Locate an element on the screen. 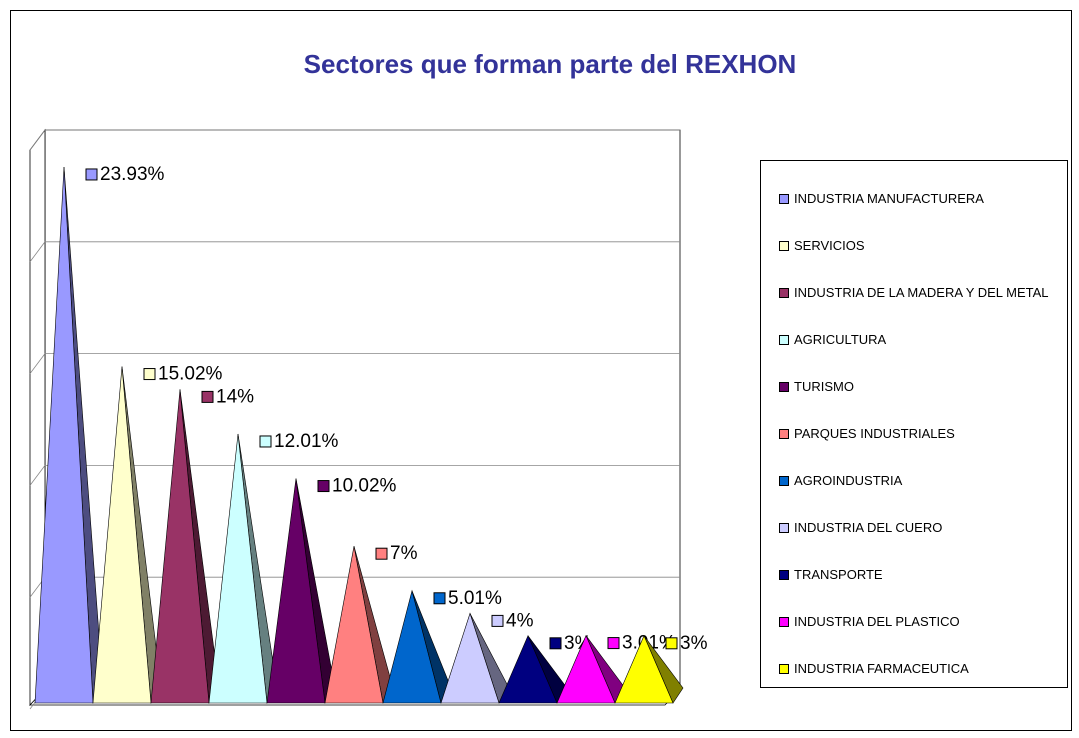 The width and height of the screenshot is (1079, 738). legend-item: AGROINDUSTRIA is located at coordinates (906, 496).